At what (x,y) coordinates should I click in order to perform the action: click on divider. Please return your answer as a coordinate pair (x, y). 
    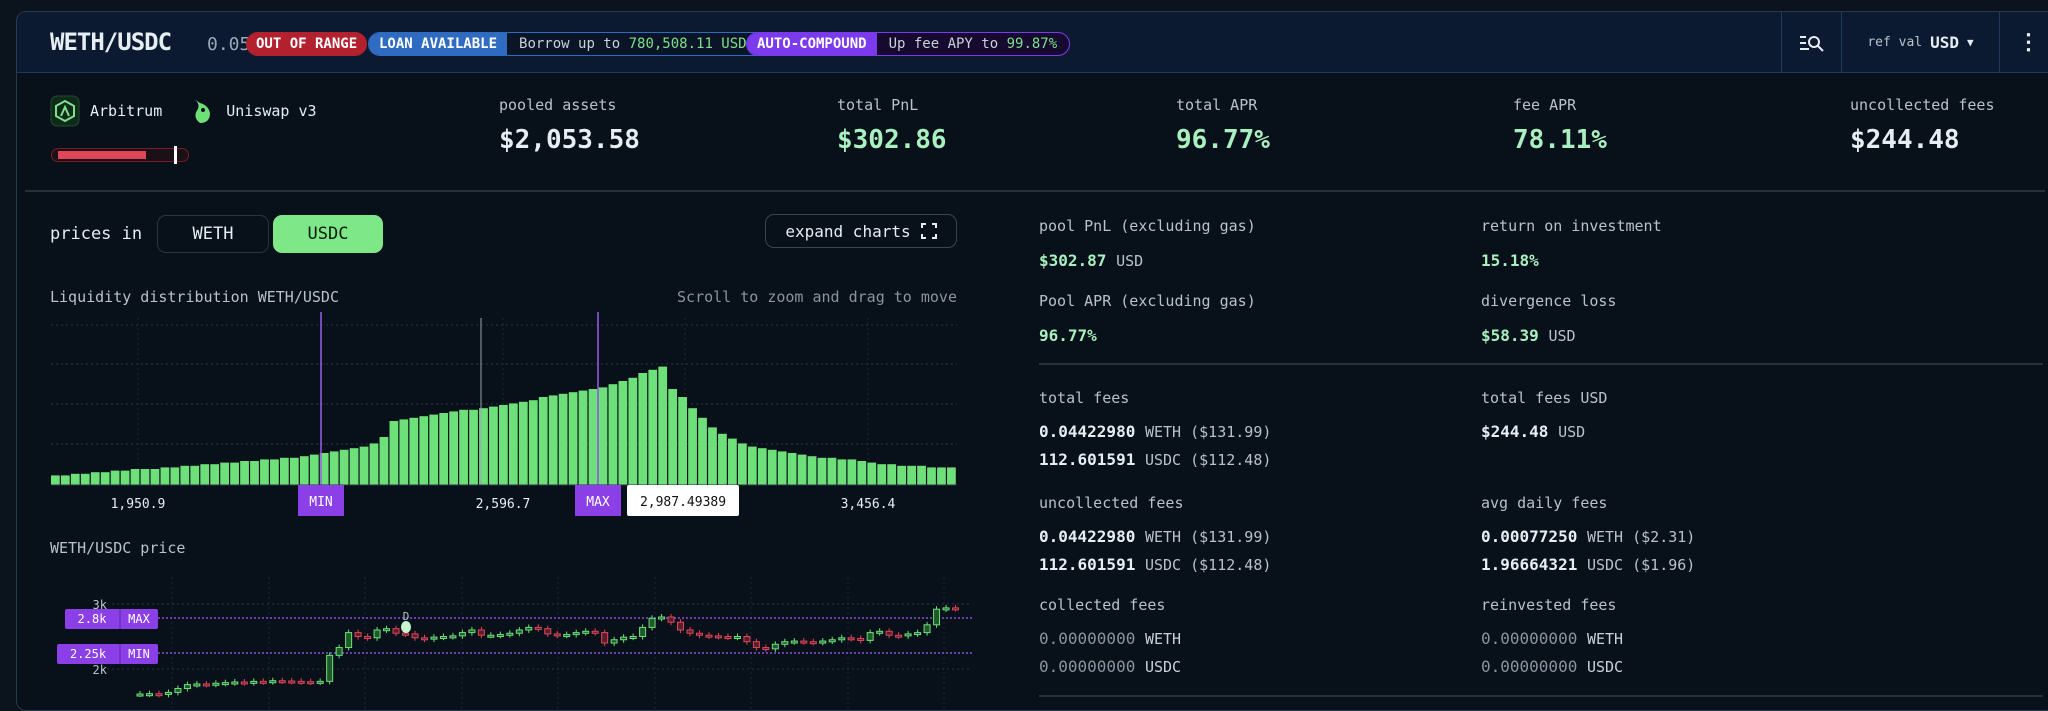
    Looking at the image, I should click on (1541, 696).